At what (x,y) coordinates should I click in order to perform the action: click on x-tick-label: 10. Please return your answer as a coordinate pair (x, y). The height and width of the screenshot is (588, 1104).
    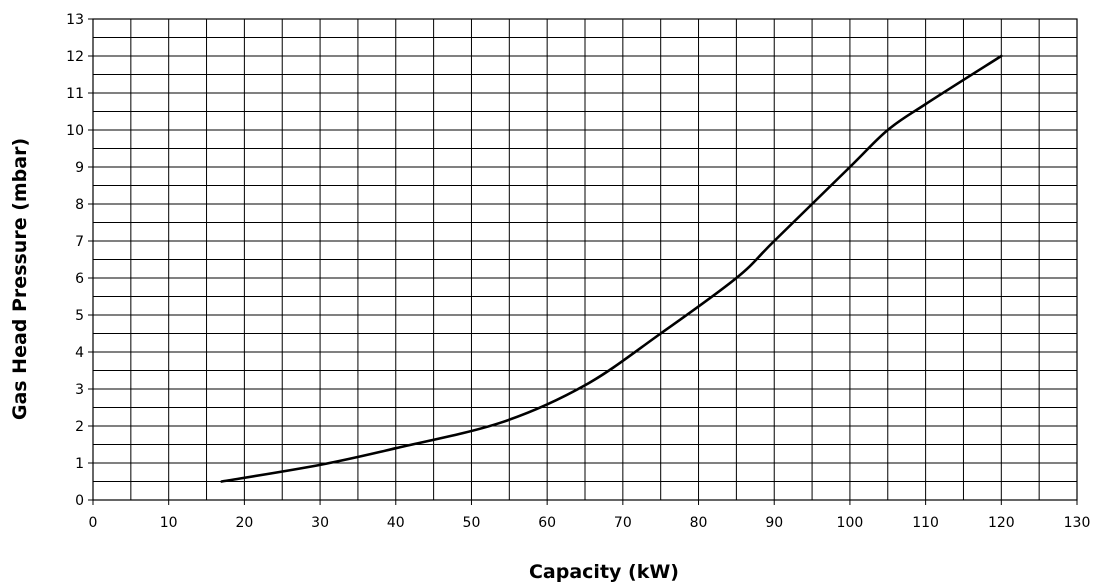
    Looking at the image, I should click on (169, 523).